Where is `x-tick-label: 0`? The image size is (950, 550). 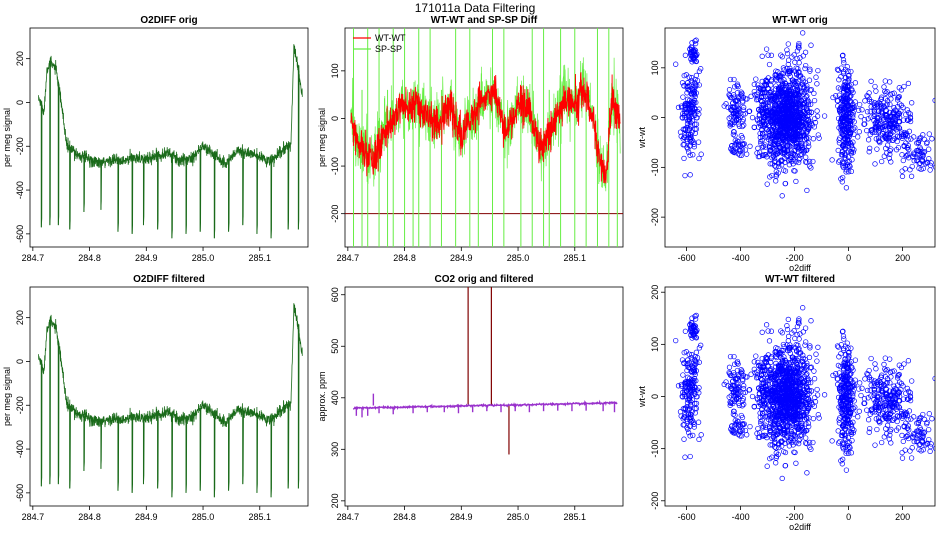
x-tick-label: 0 is located at coordinates (848, 258).